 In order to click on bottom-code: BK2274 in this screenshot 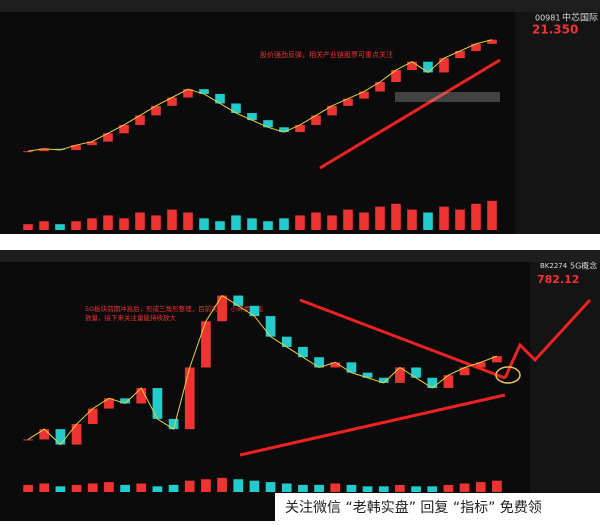, I will do `click(554, 266)`.